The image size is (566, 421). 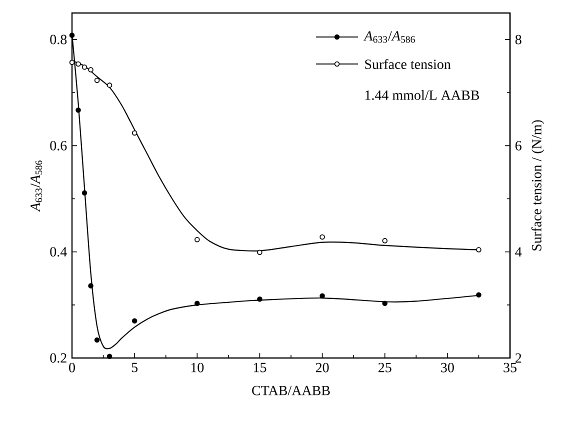 I want to click on x-tick-label: 35, so click(x=510, y=367).